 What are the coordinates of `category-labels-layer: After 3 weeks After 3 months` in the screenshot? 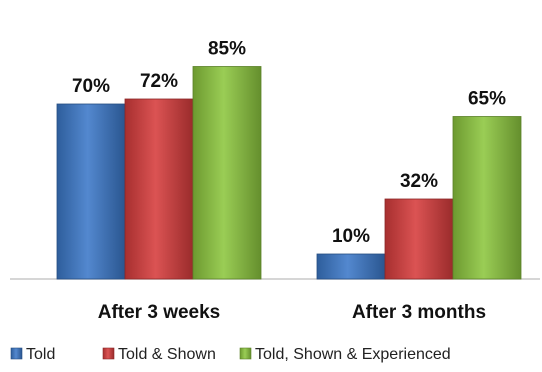 It's located at (292, 312).